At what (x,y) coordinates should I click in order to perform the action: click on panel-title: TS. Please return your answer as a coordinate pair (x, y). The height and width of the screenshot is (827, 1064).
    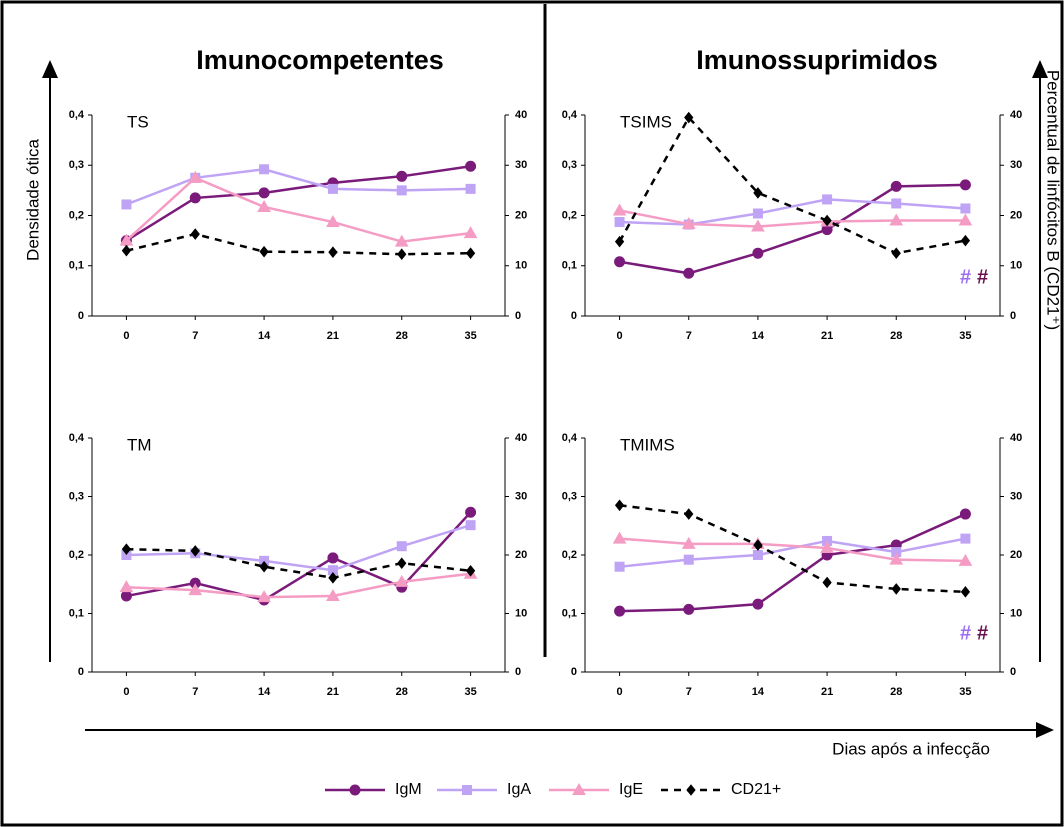
    Looking at the image, I should click on (138, 121).